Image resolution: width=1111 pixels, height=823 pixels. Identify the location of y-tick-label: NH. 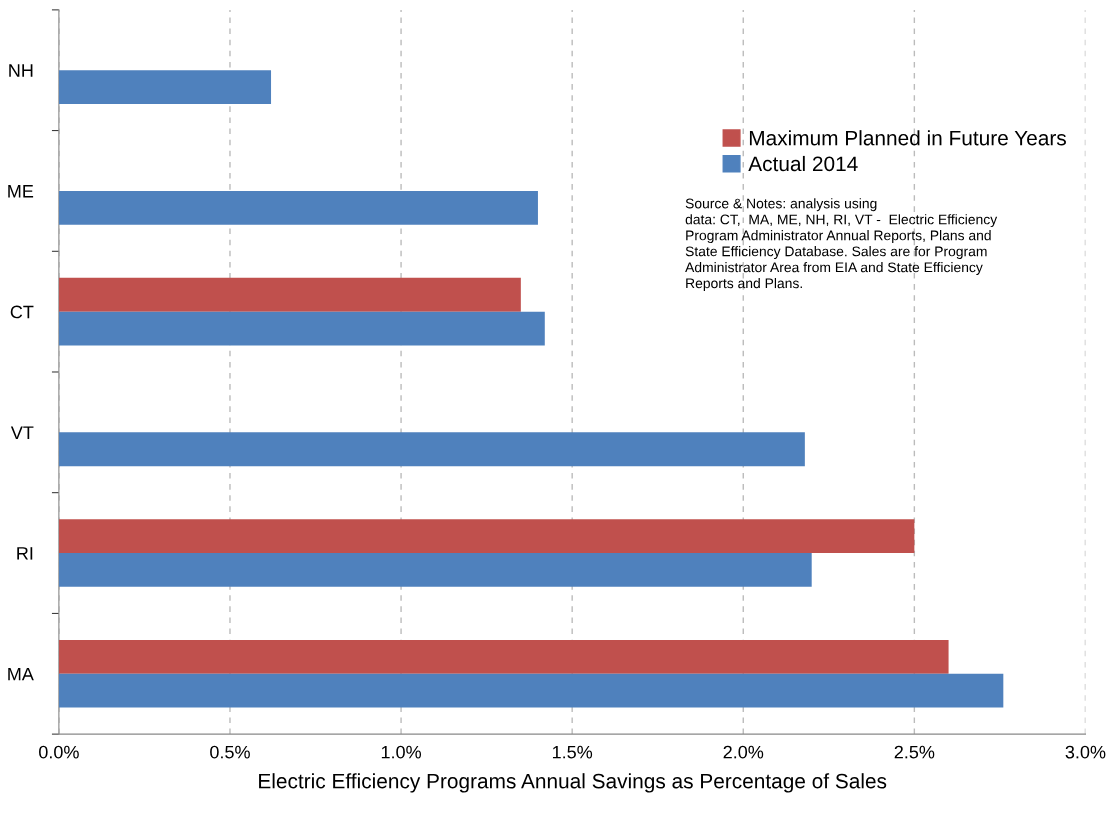
(21, 70).